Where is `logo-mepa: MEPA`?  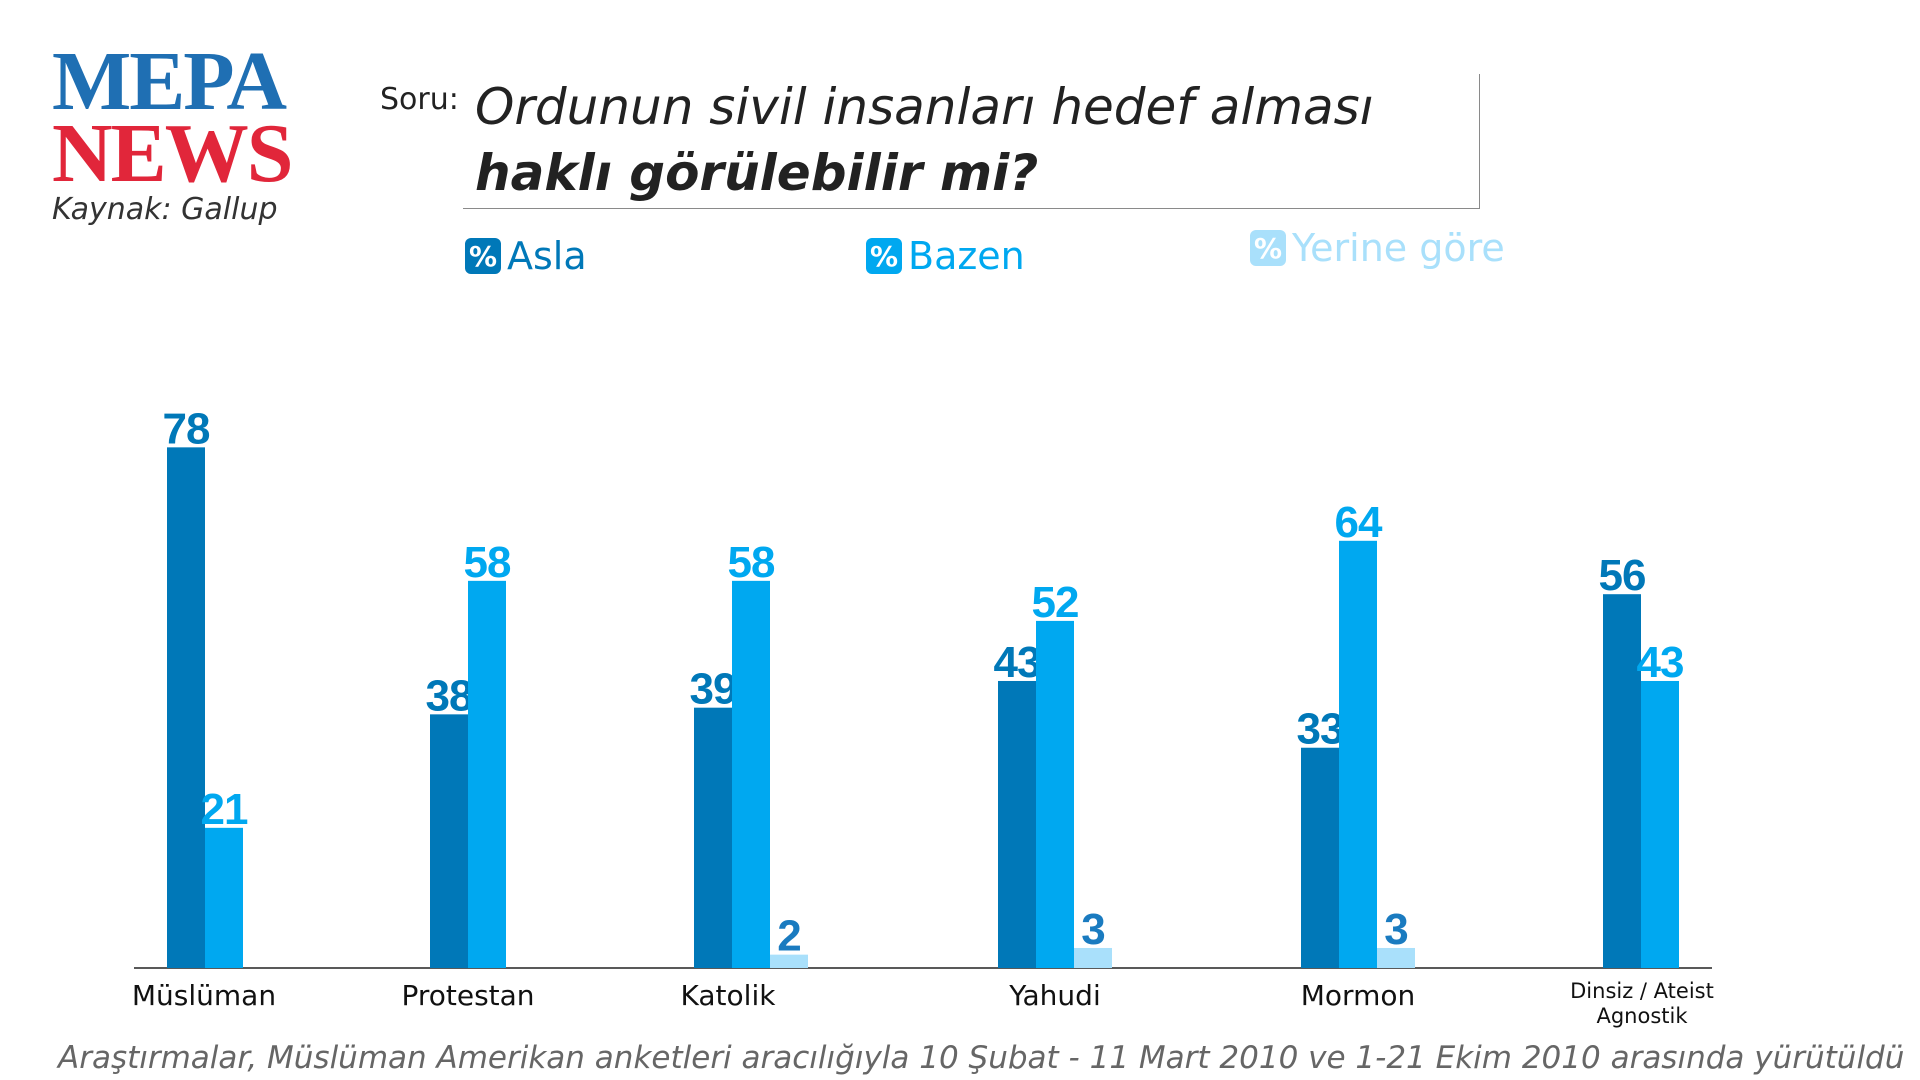 logo-mepa: MEPA is located at coordinates (169, 81).